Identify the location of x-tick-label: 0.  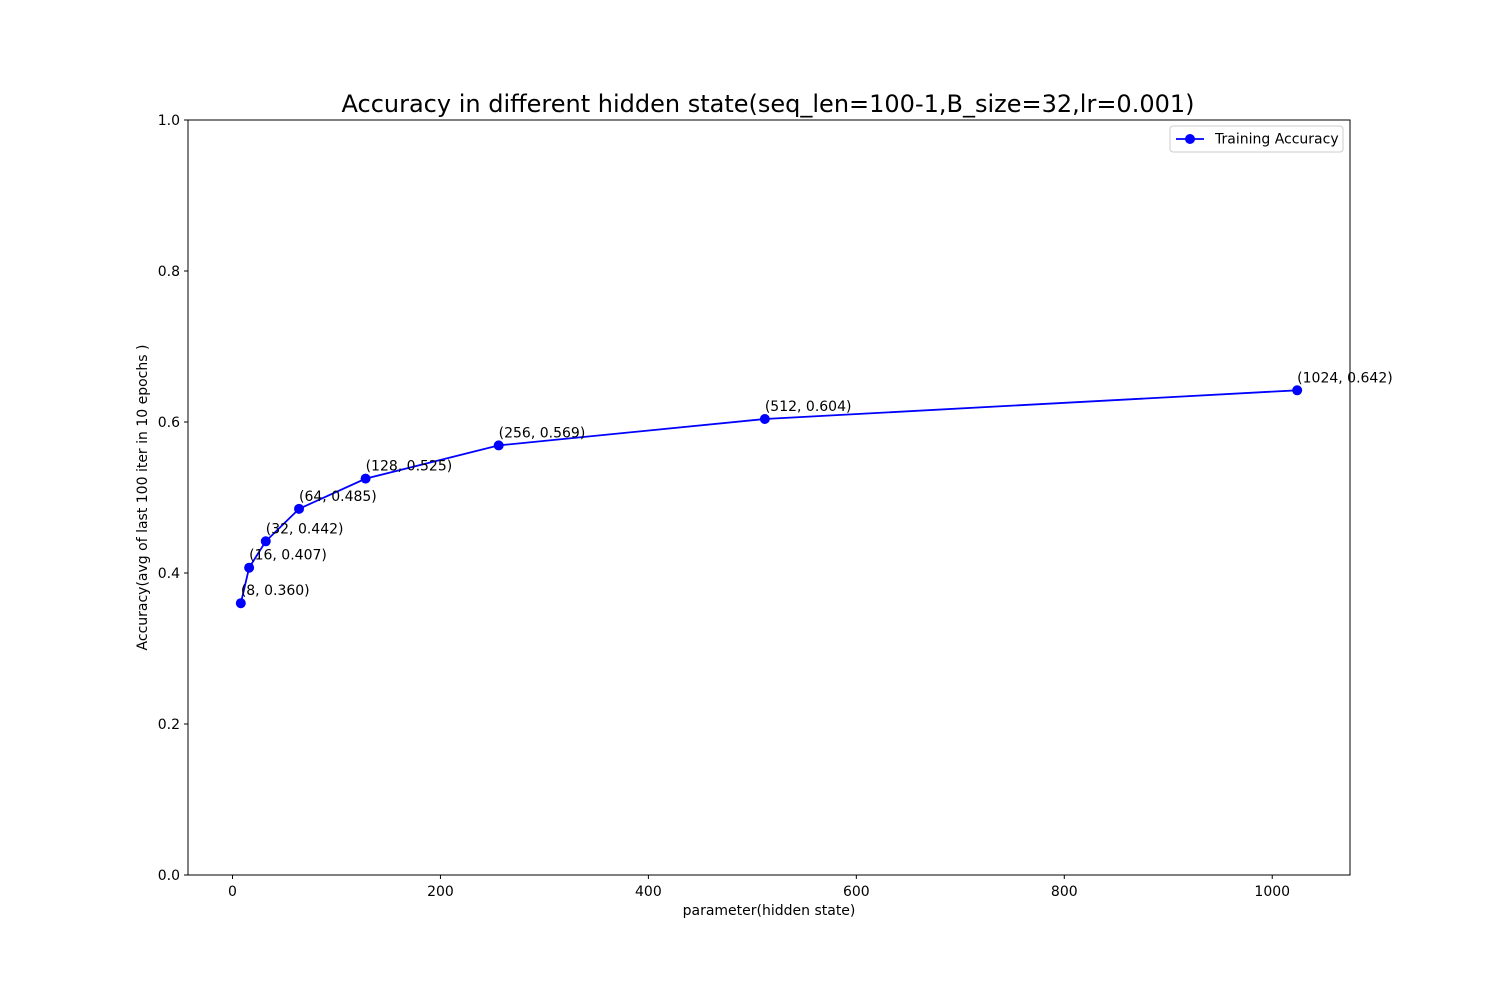
(232, 892).